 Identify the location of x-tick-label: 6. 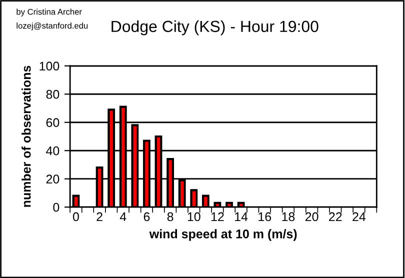
(147, 217).